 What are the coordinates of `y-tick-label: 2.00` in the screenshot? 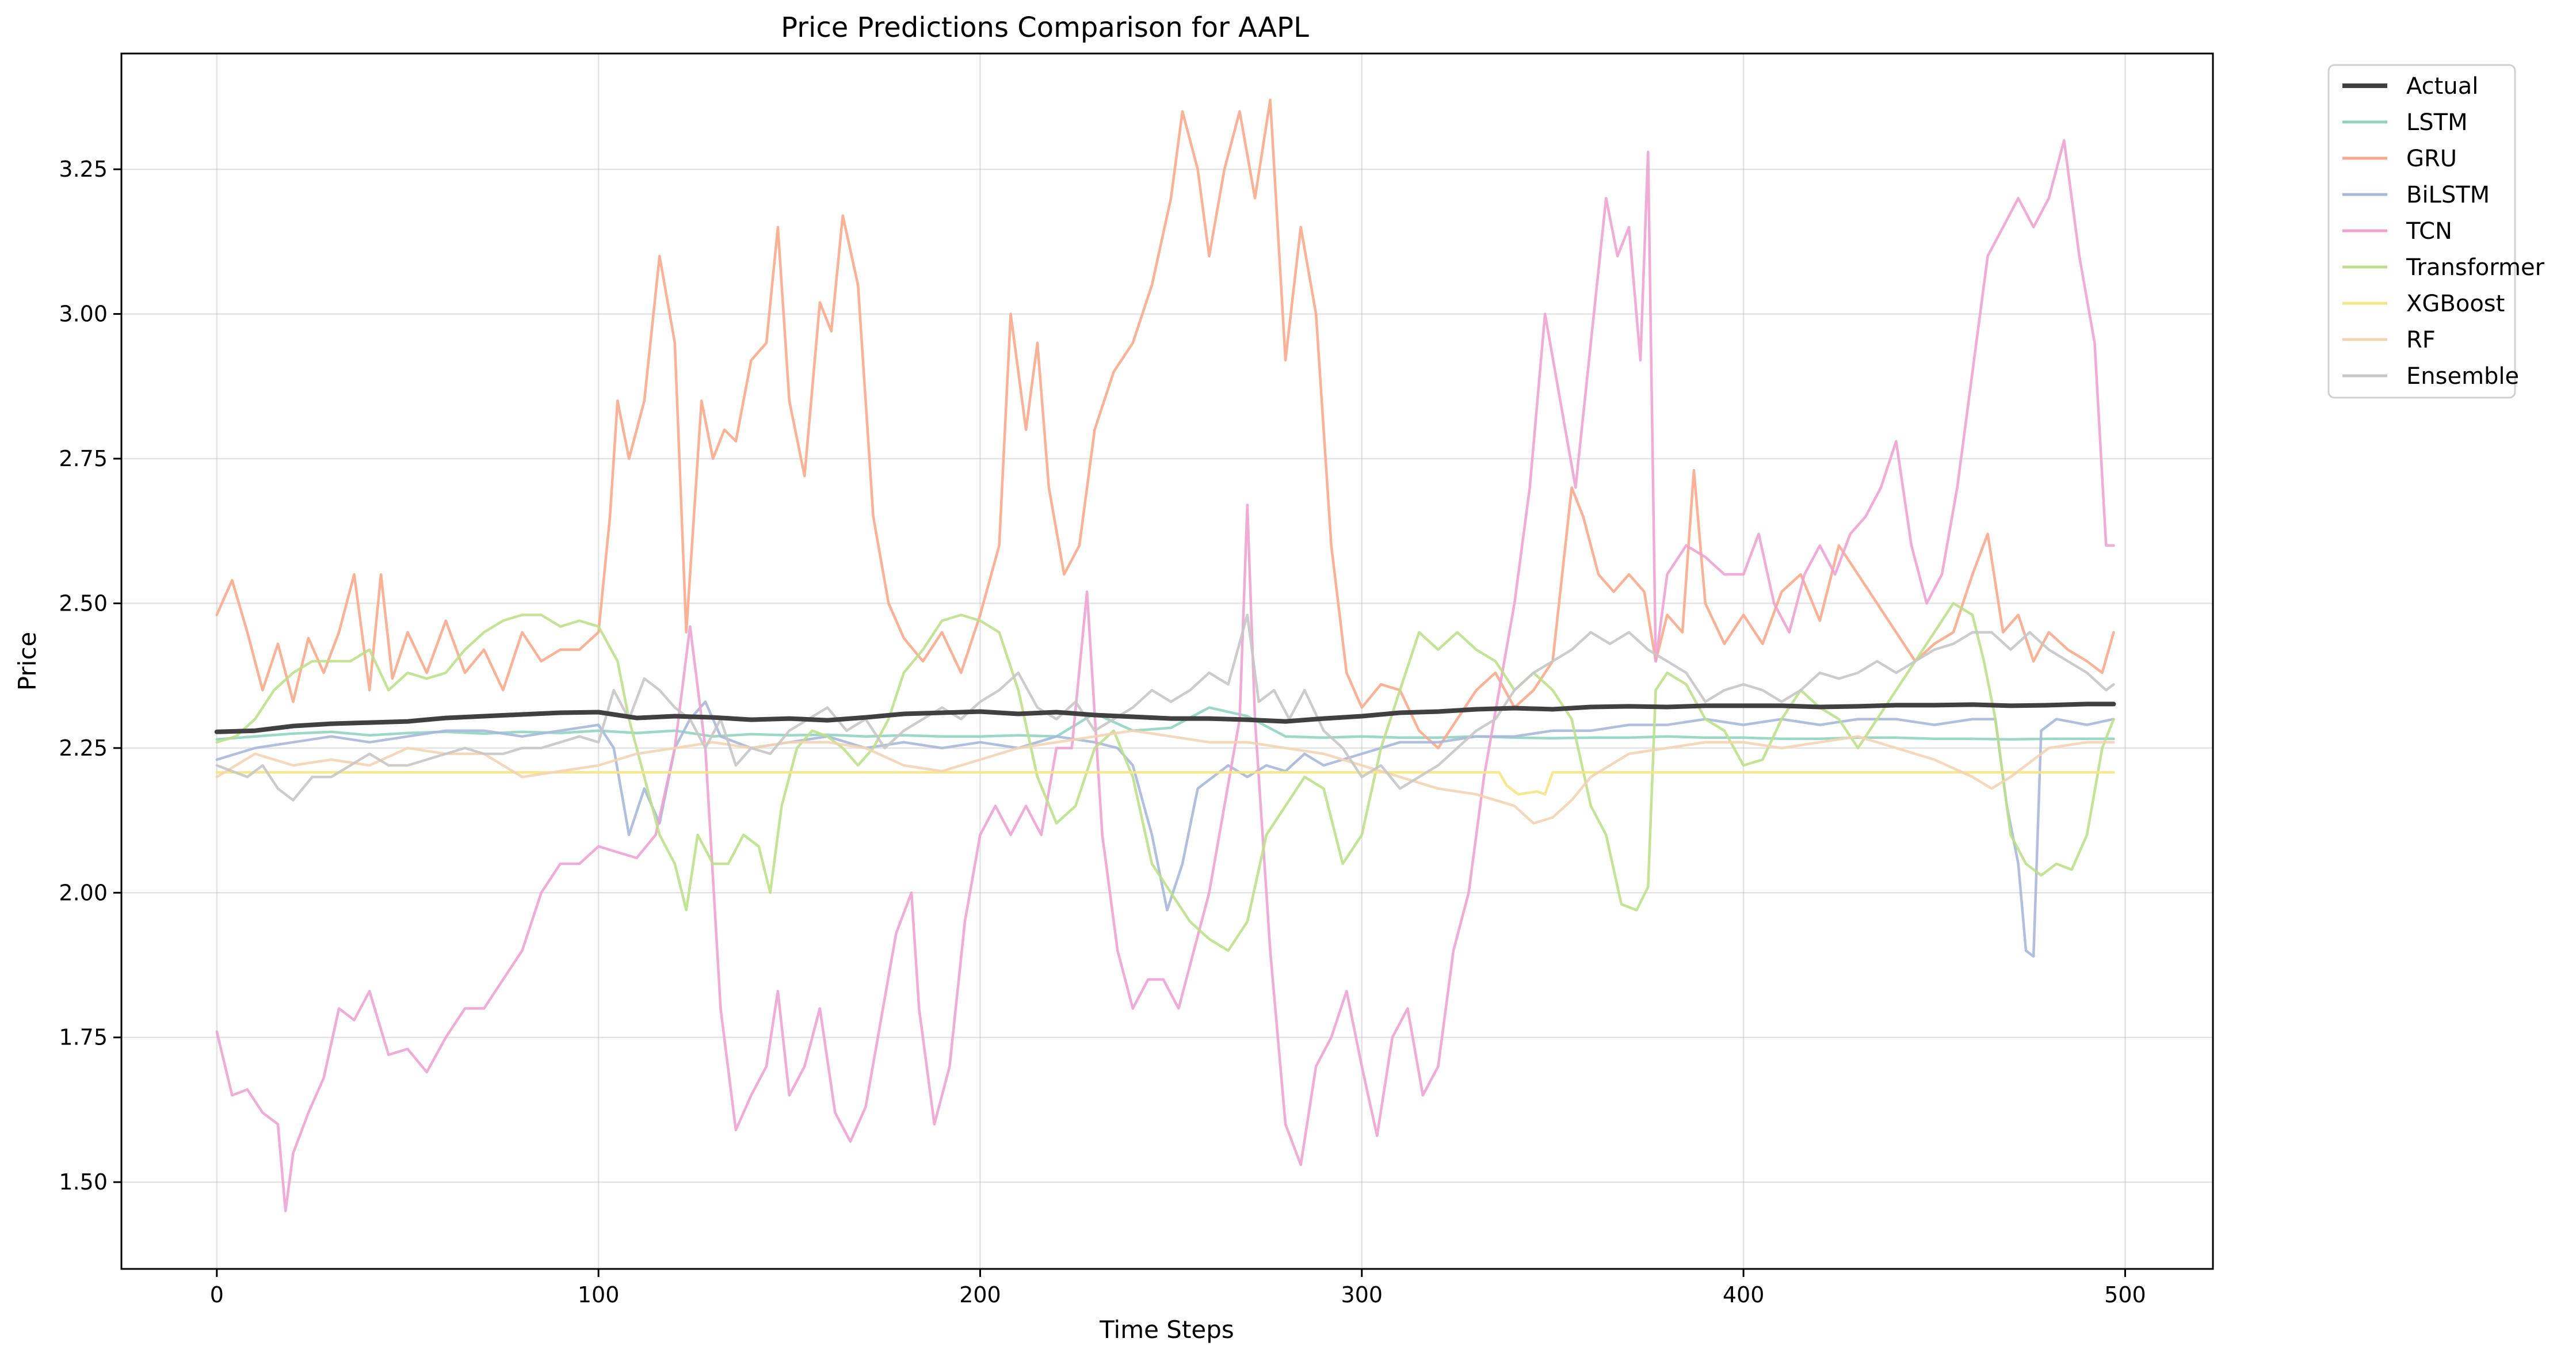 It's located at (83, 892).